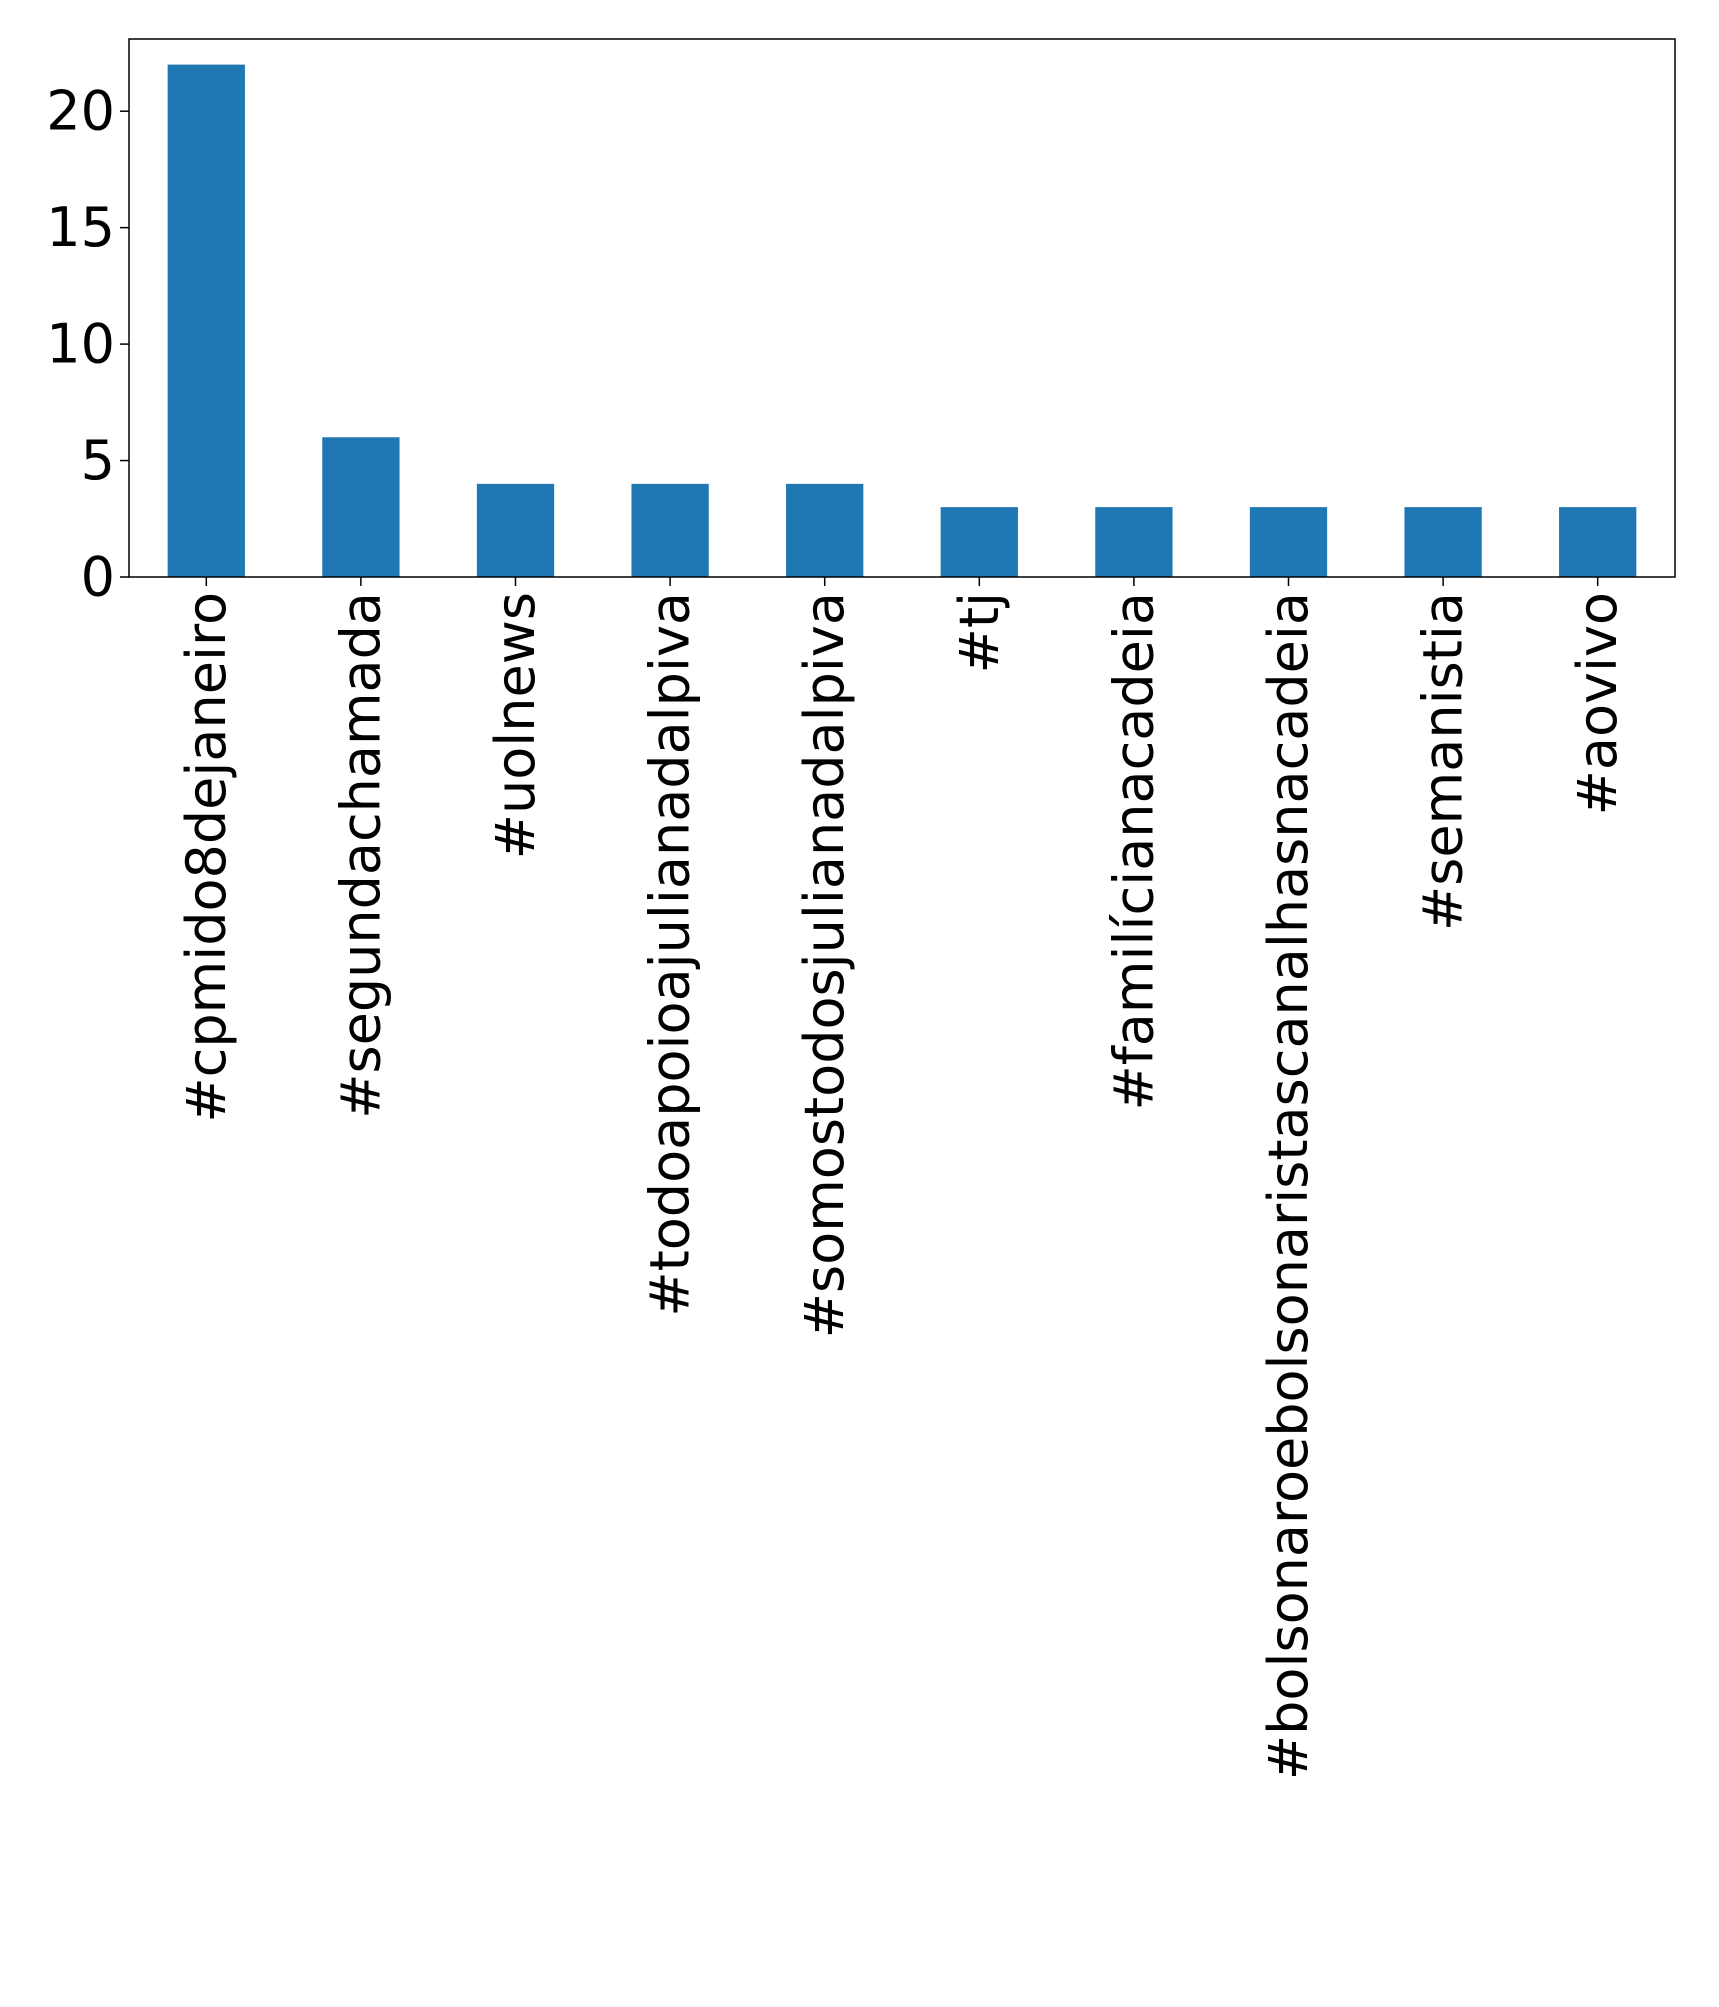 The width and height of the screenshot is (1719, 2007). I want to click on x-tick-label: #familícianacadeia, so click(1133, 851).